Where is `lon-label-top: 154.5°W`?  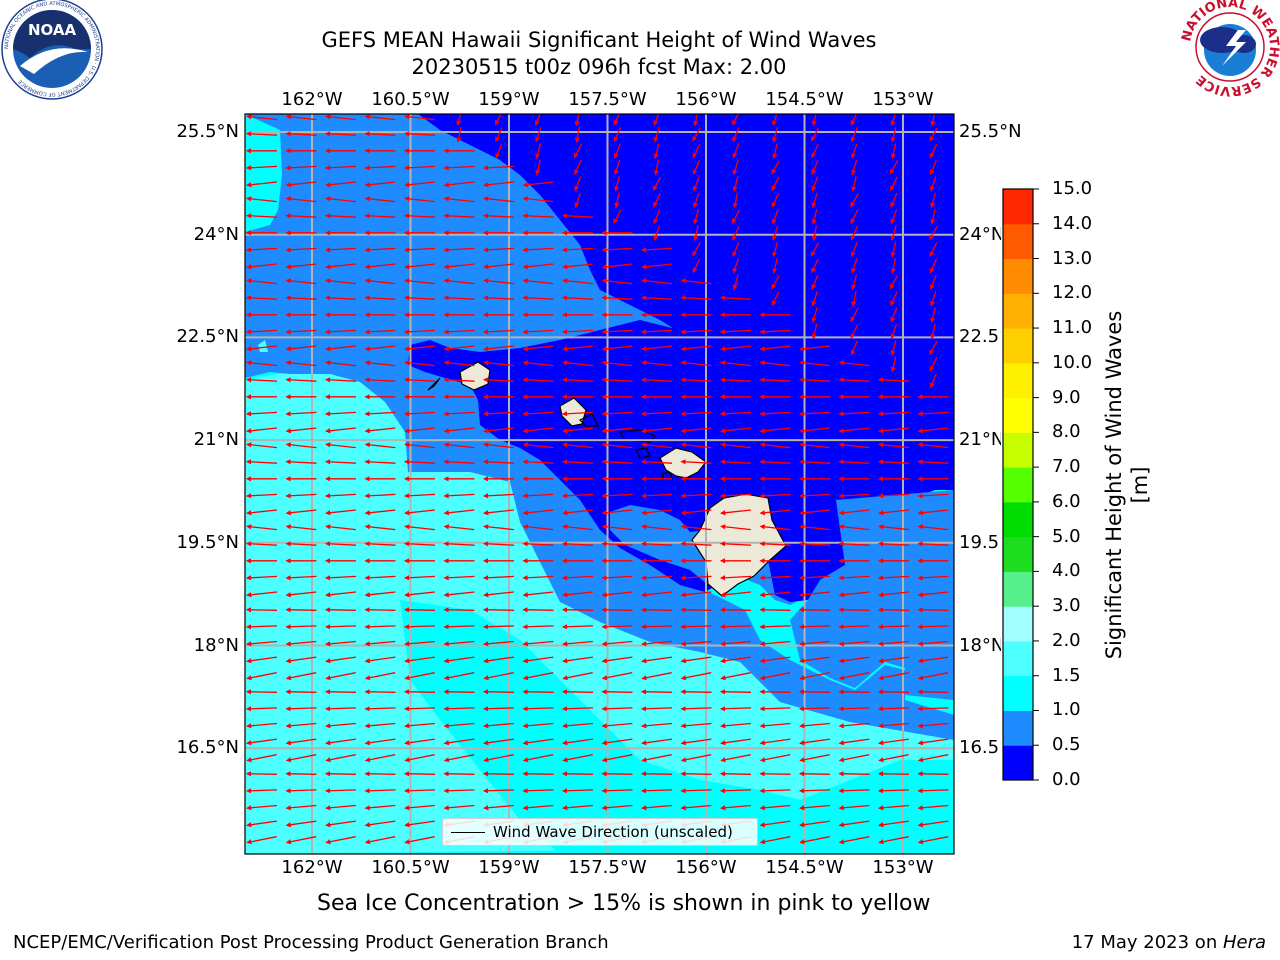 lon-label-top: 154.5°W is located at coordinates (804, 99).